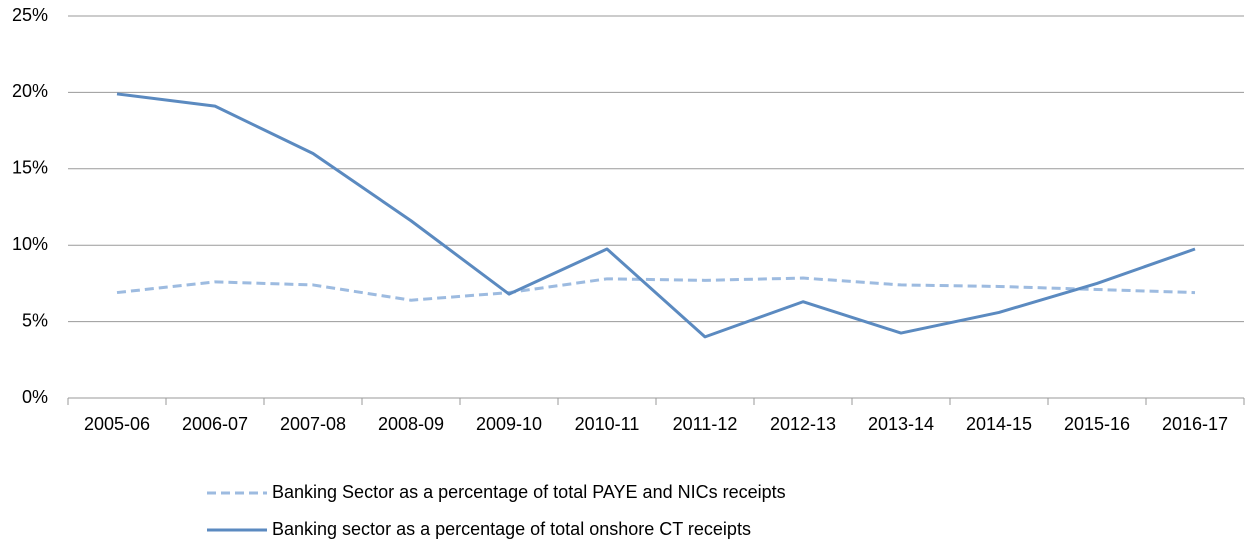 This screenshot has height=545, width=1246. What do you see at coordinates (215, 424) in the screenshot?
I see `x-tick-label: 2006-07` at bounding box center [215, 424].